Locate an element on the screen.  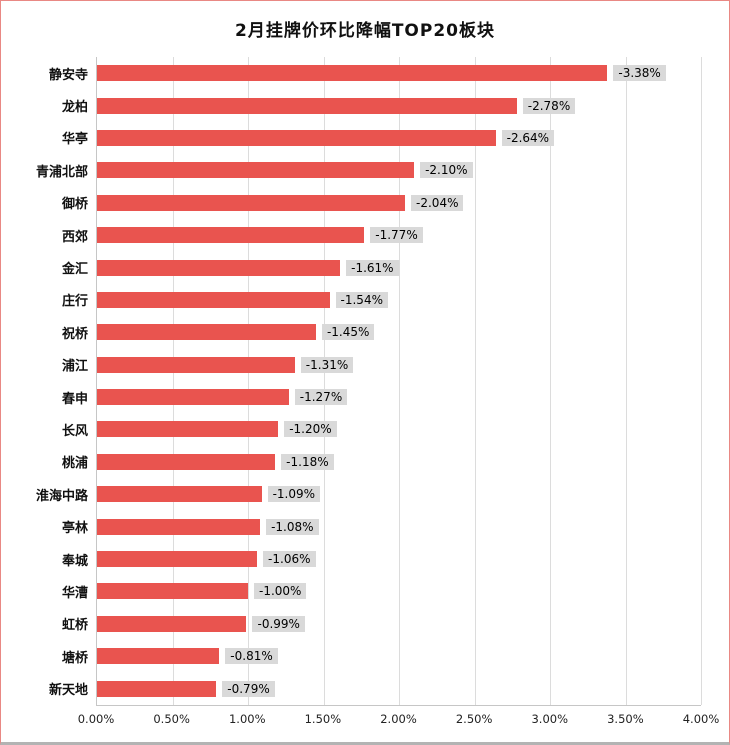
bar-row: 龙柏 -2.78% is located at coordinates (381, 105).